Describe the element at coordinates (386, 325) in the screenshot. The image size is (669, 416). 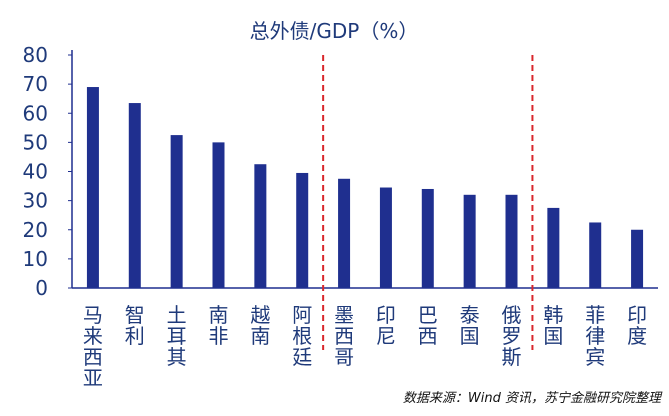
I see `x-tick-label: 印尼` at that location.